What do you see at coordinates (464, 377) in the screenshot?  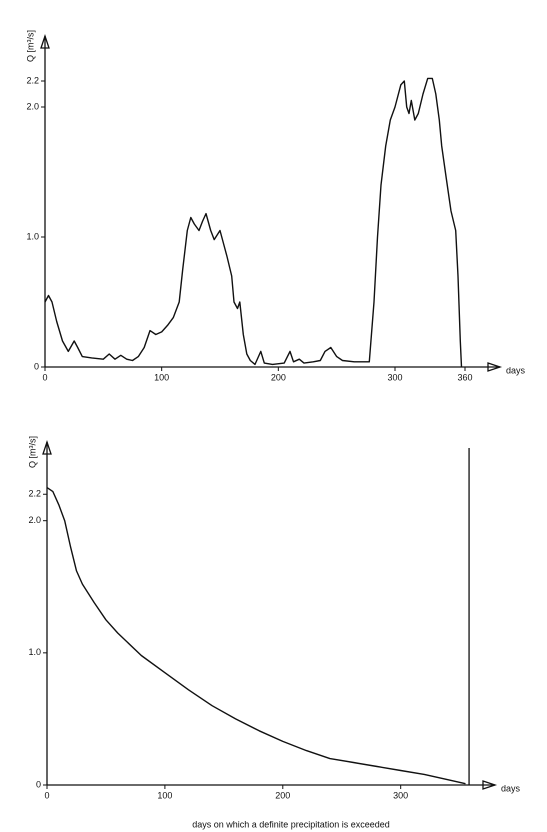 I see `x-tick-label: 360` at bounding box center [464, 377].